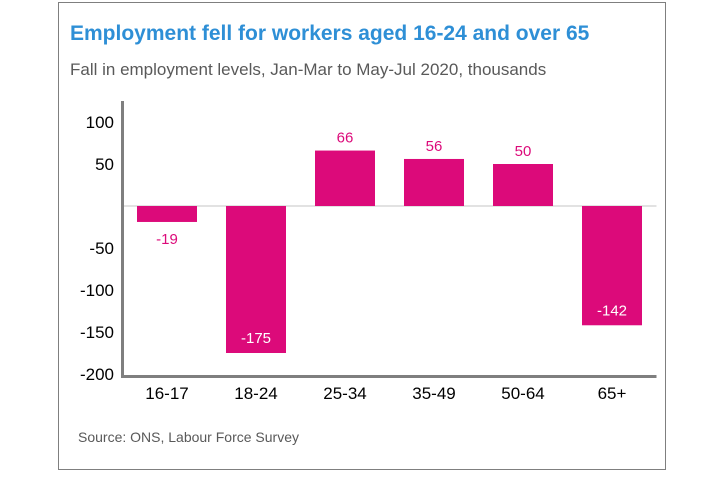 The height and width of the screenshot is (480, 720). What do you see at coordinates (345, 138) in the screenshot?
I see `data-label-25-34: 66` at bounding box center [345, 138].